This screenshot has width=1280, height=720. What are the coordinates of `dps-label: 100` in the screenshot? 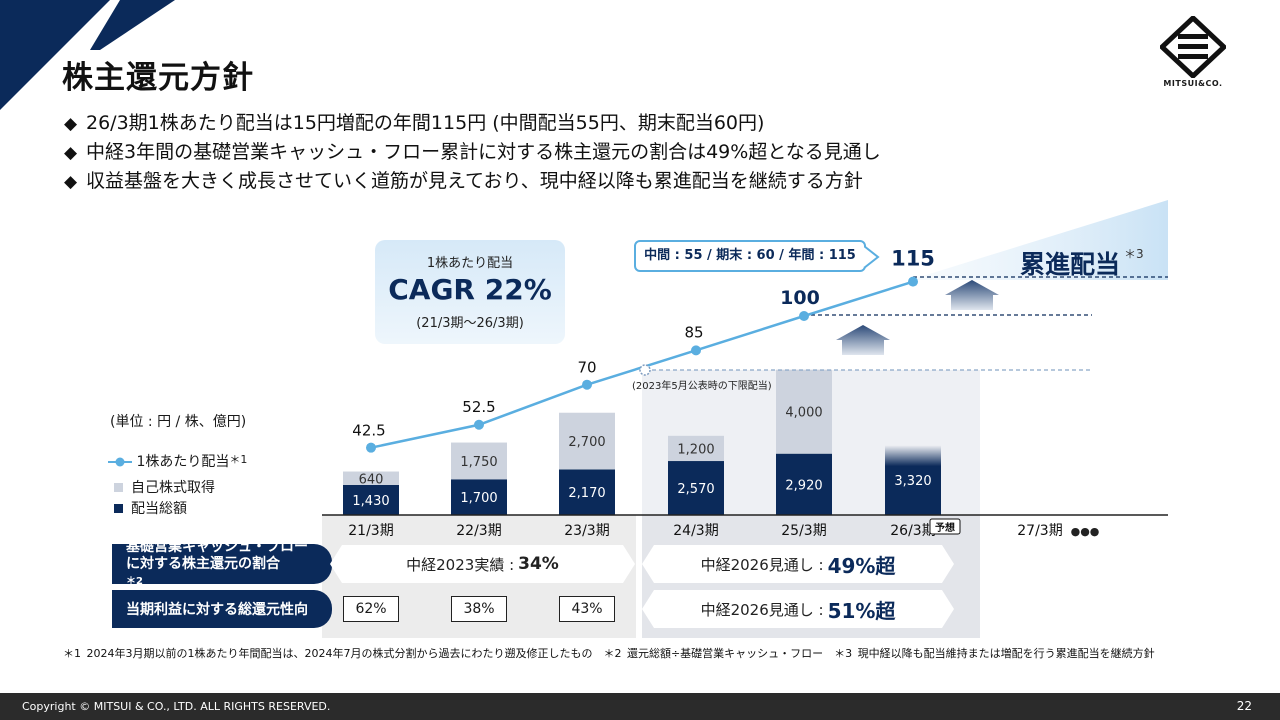 It's located at (800, 298).